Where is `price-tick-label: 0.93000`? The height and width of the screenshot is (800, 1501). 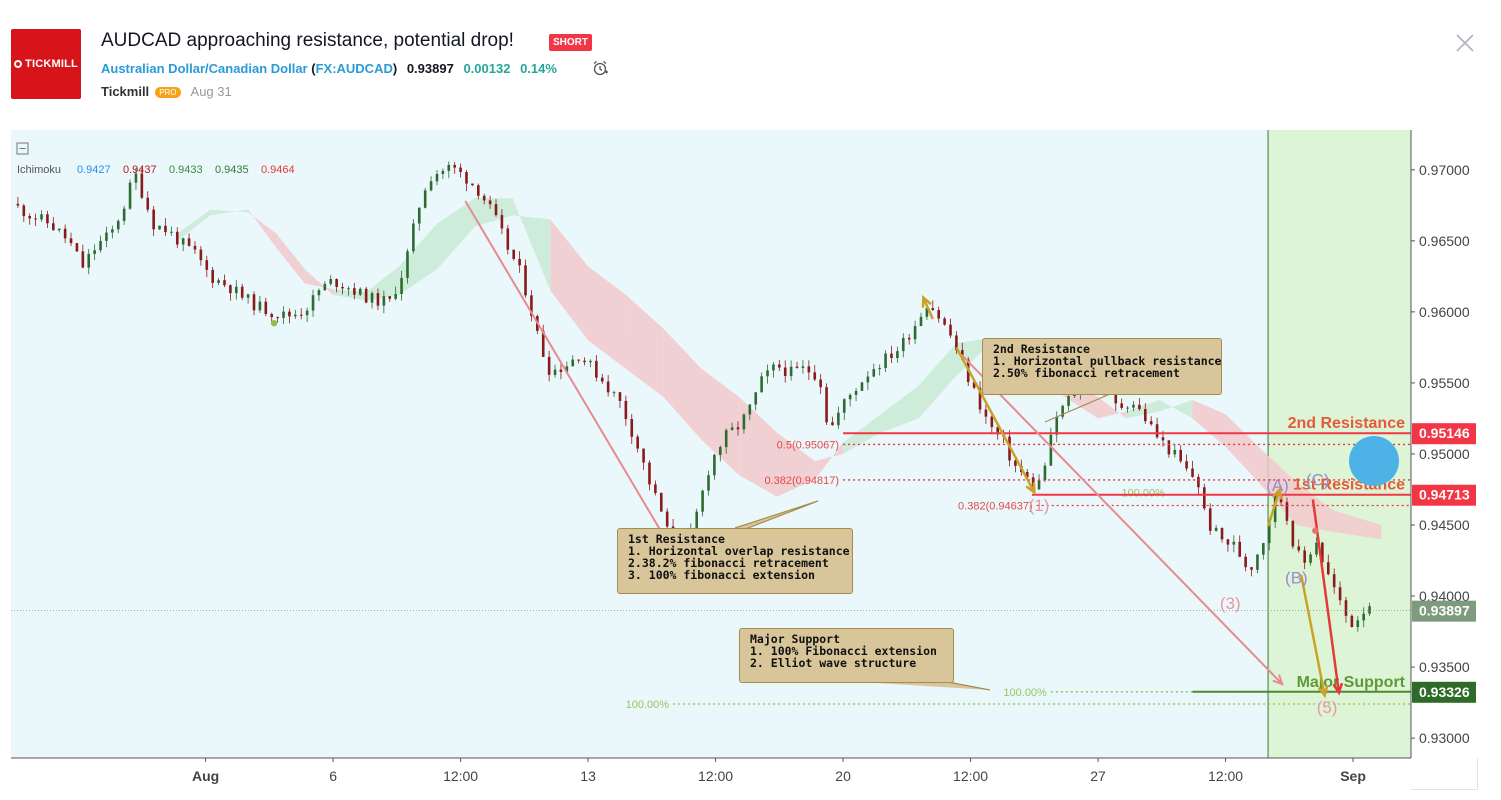
price-tick-label: 0.93000 is located at coordinates (1444, 738).